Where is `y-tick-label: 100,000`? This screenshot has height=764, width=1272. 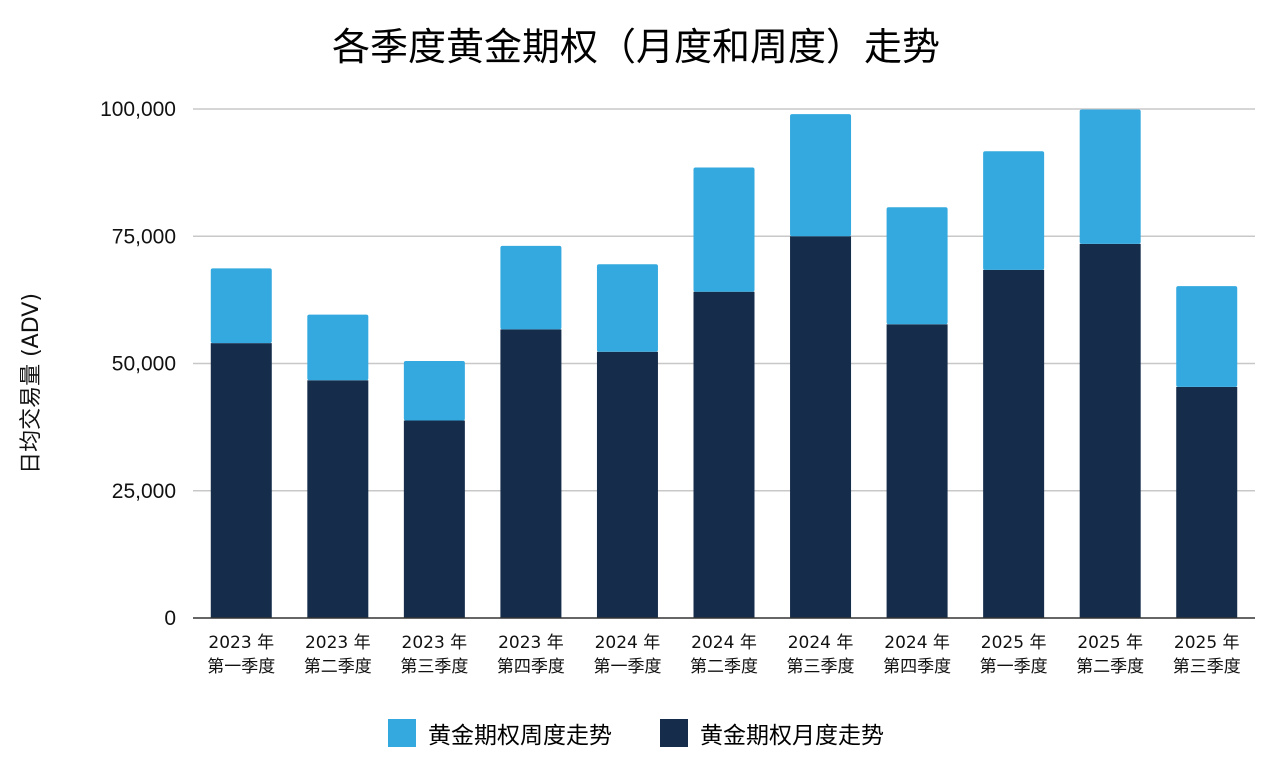
y-tick-label: 100,000 is located at coordinates (138, 109).